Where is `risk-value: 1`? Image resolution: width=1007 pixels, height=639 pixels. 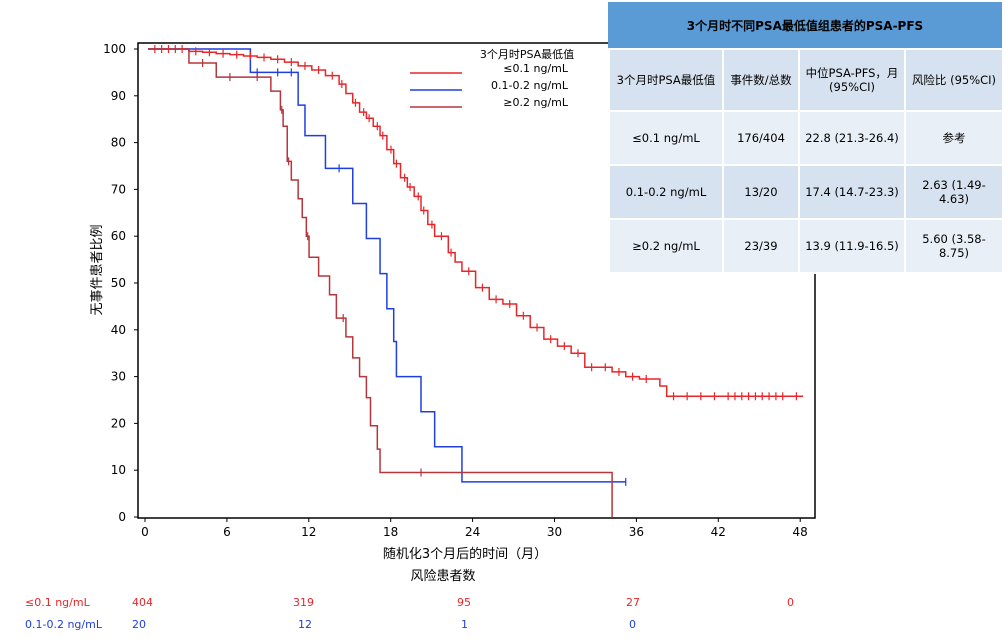 risk-value: 1 is located at coordinates (464, 624).